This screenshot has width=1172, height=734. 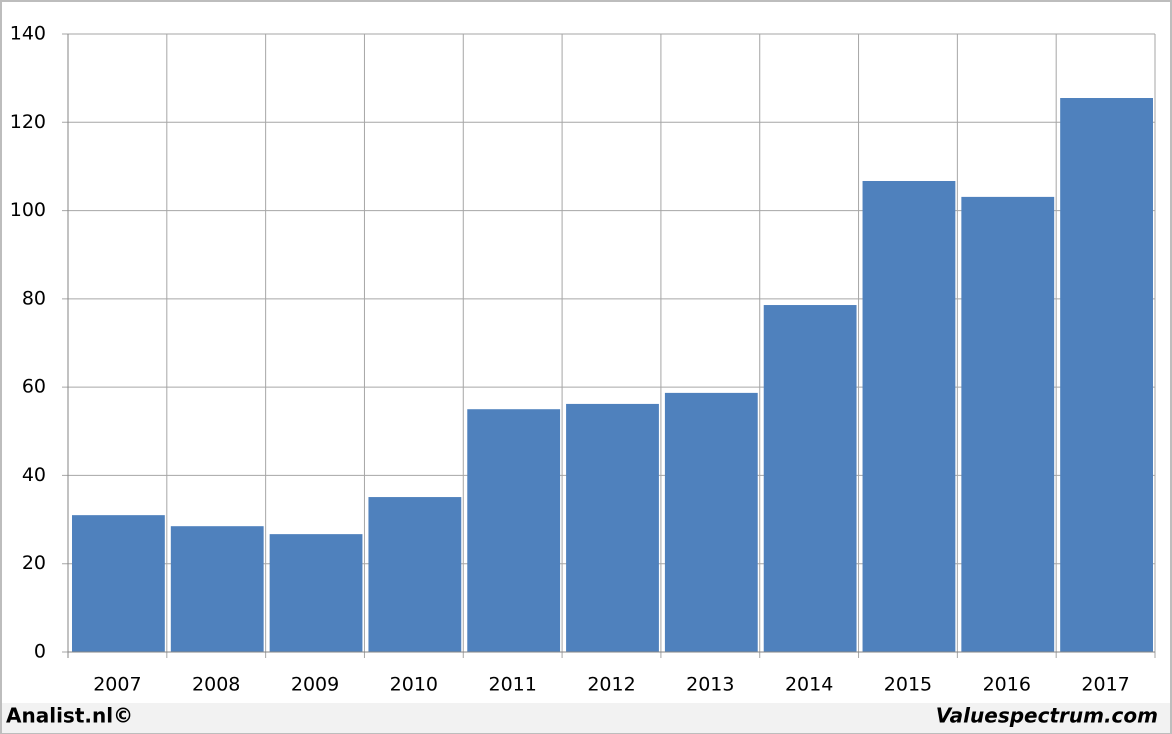 What do you see at coordinates (1047, 716) in the screenshot?
I see `footer-right: Valuespectrum.com` at bounding box center [1047, 716].